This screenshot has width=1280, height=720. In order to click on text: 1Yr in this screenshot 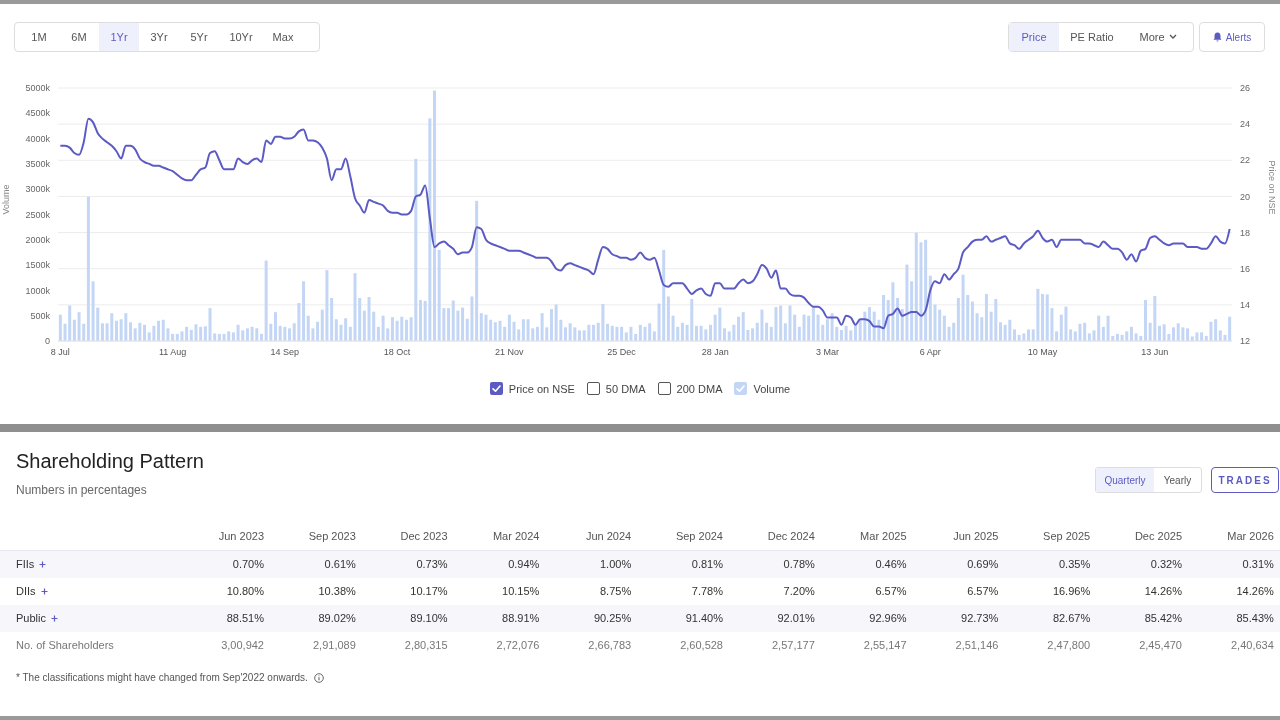, I will do `click(119, 37)`.